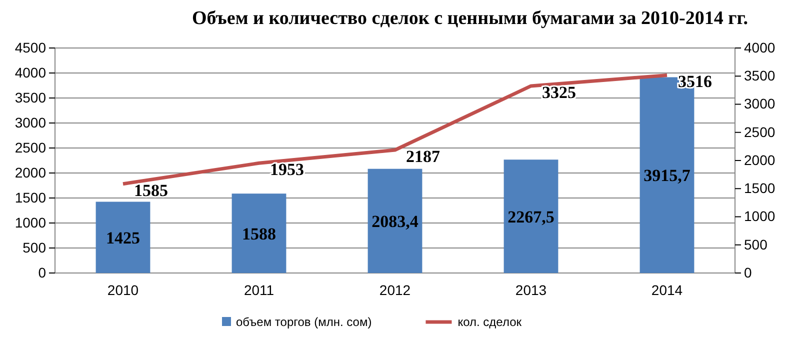 The height and width of the screenshot is (348, 800). I want to click on y2-tick-label: 1000, so click(760, 216).